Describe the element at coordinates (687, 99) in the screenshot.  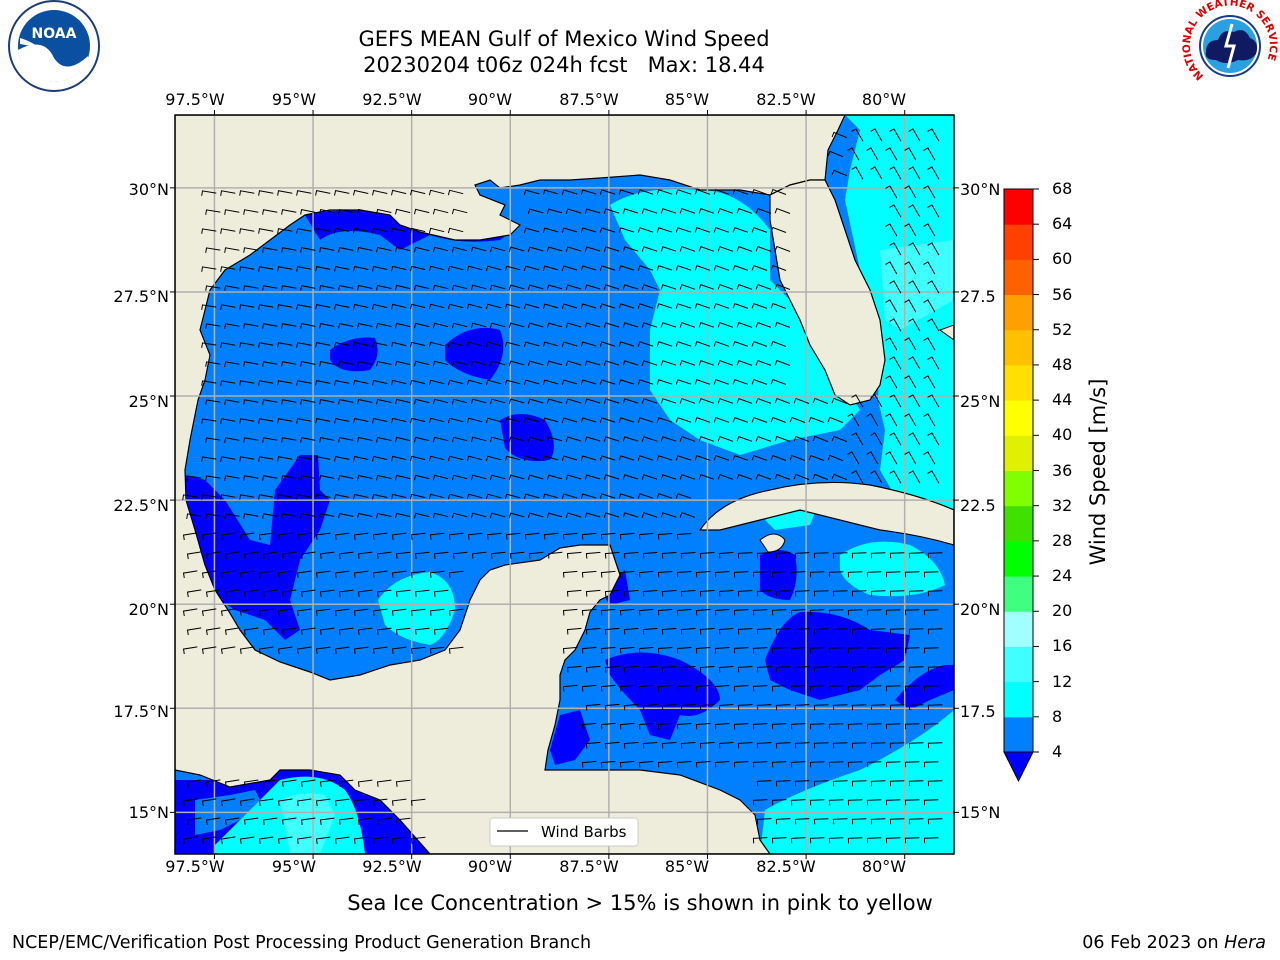
I see `lon-tick-label: 85°W` at that location.